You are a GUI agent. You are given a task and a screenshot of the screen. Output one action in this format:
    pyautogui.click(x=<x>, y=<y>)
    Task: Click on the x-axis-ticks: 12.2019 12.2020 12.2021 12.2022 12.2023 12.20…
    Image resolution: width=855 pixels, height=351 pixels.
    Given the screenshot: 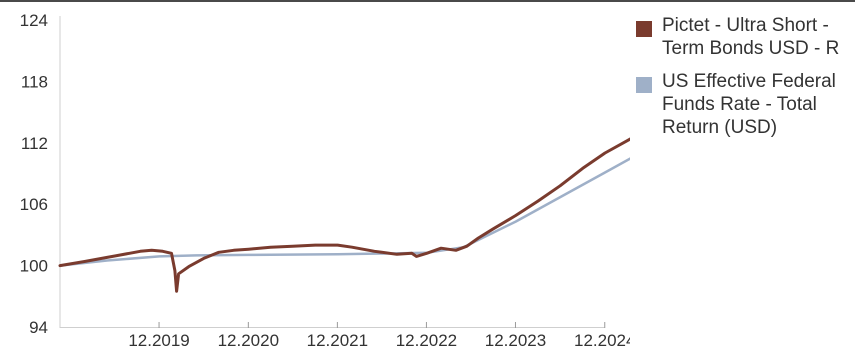 What is the action you would take?
    pyautogui.click(x=379, y=336)
    